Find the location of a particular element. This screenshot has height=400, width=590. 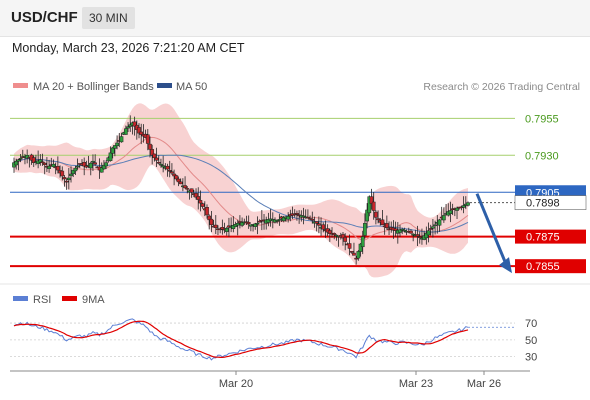

symbol-title: USD/CHF is located at coordinates (44, 17).